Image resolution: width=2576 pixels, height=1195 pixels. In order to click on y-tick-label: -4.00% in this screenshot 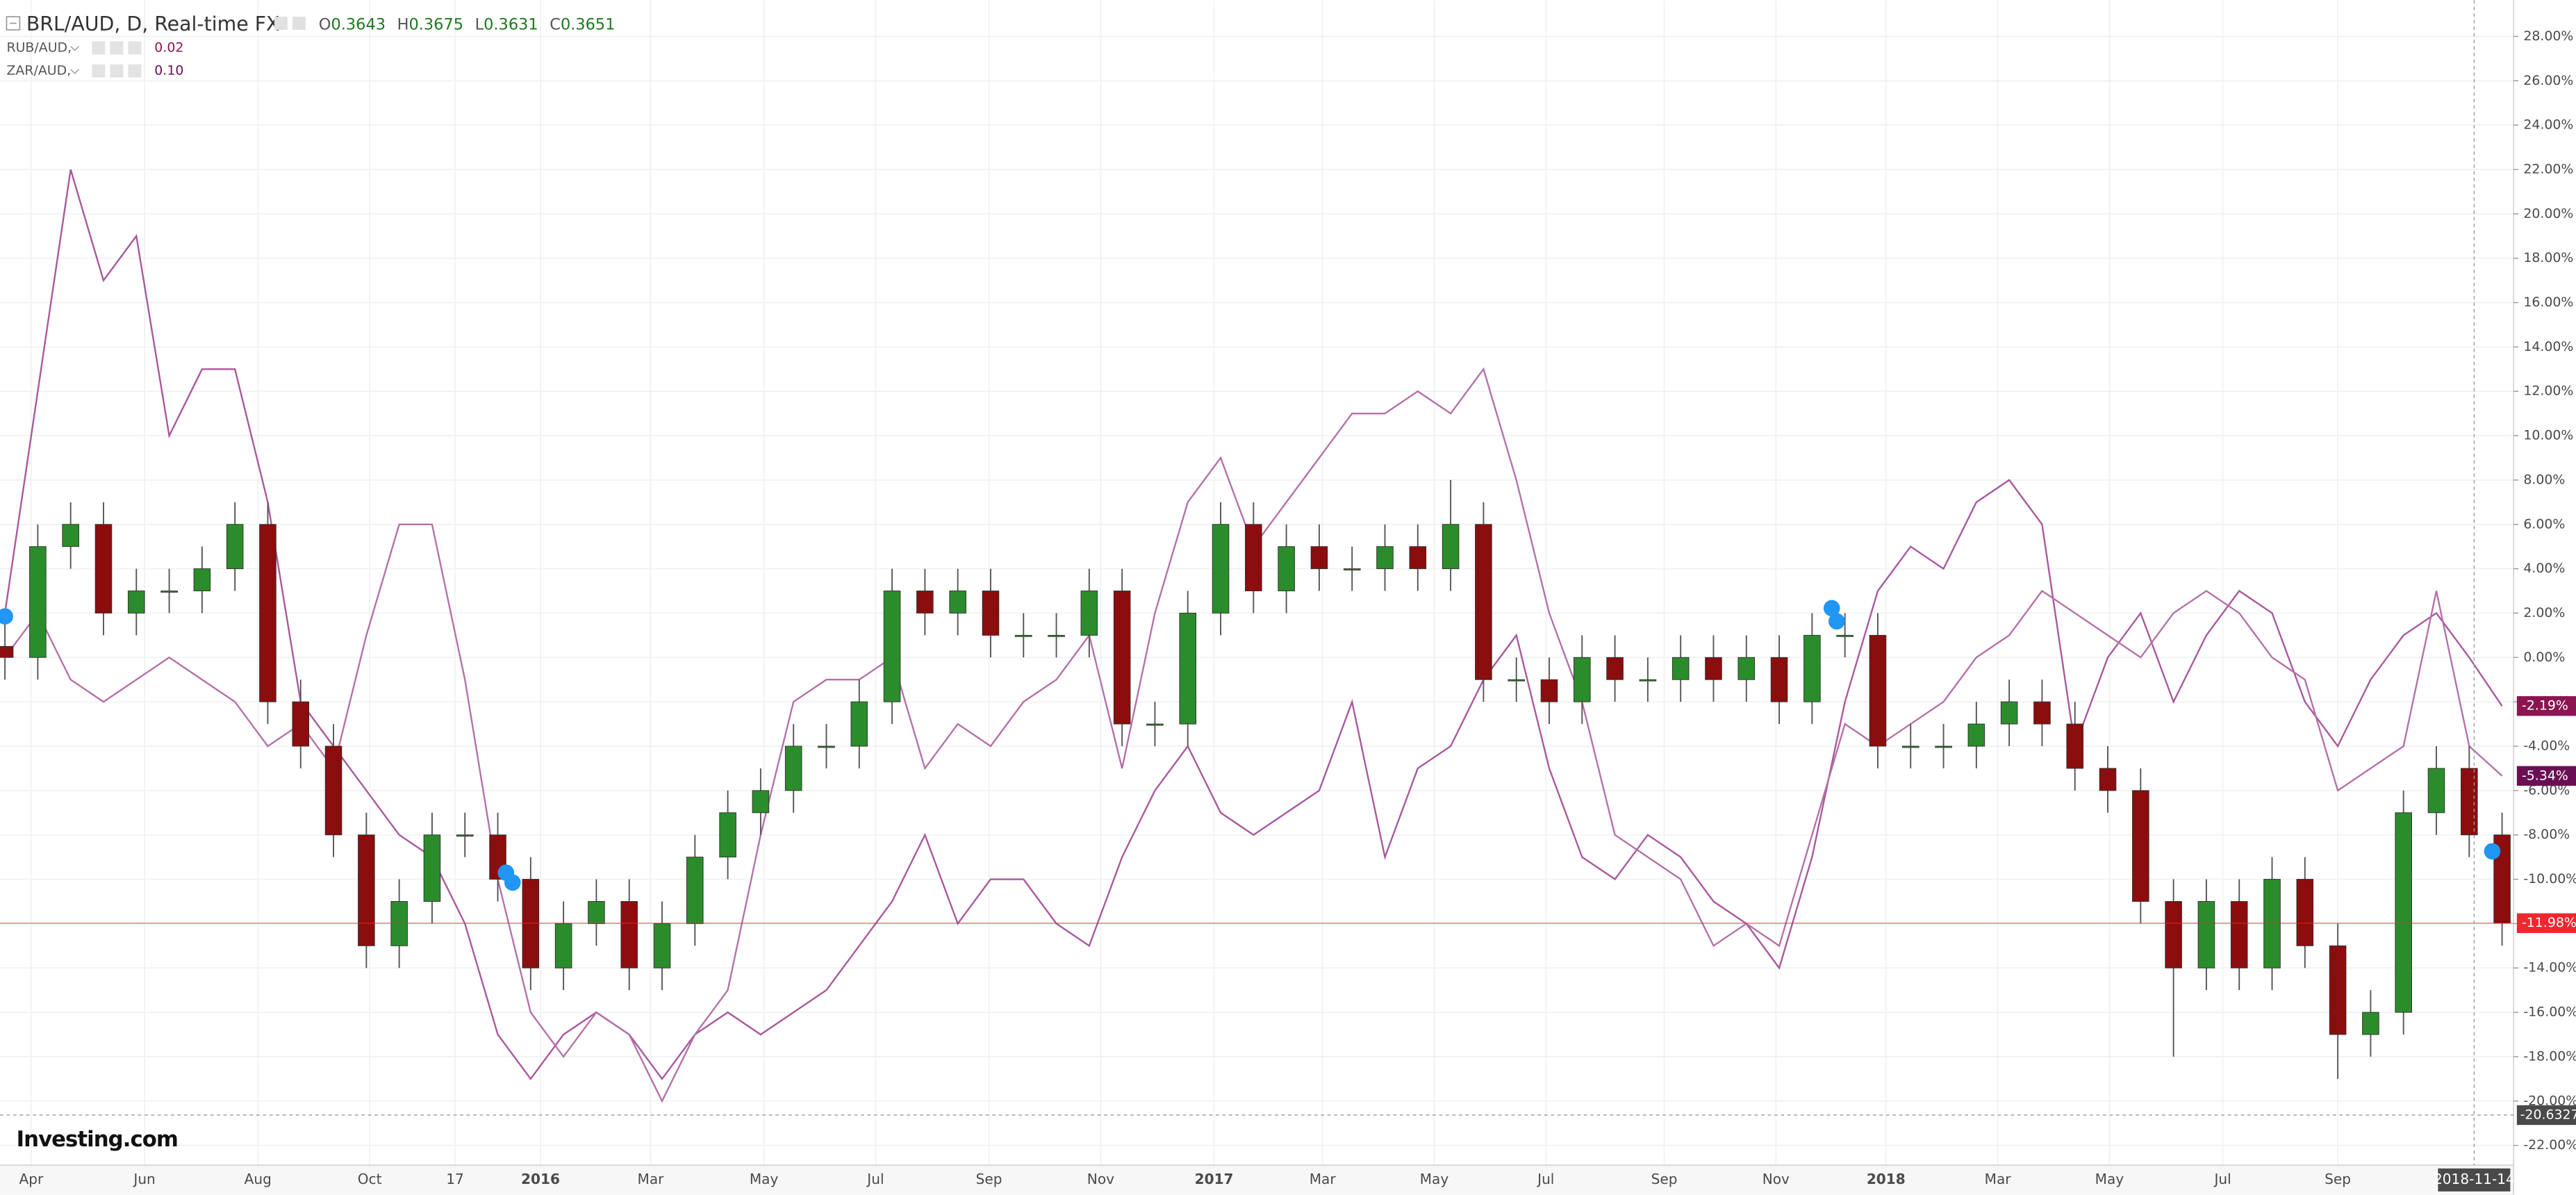, I will do `click(2547, 745)`.